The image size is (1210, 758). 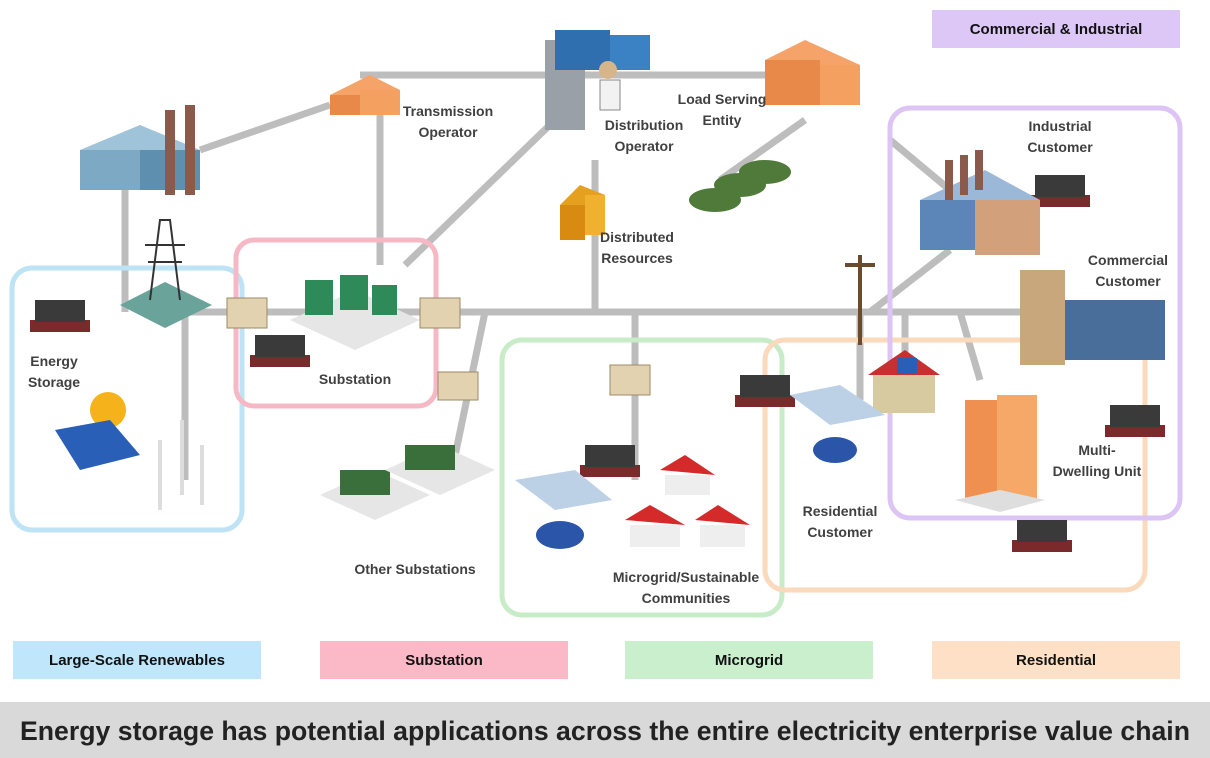 I want to click on caption-bar, so click(x=605, y=730).